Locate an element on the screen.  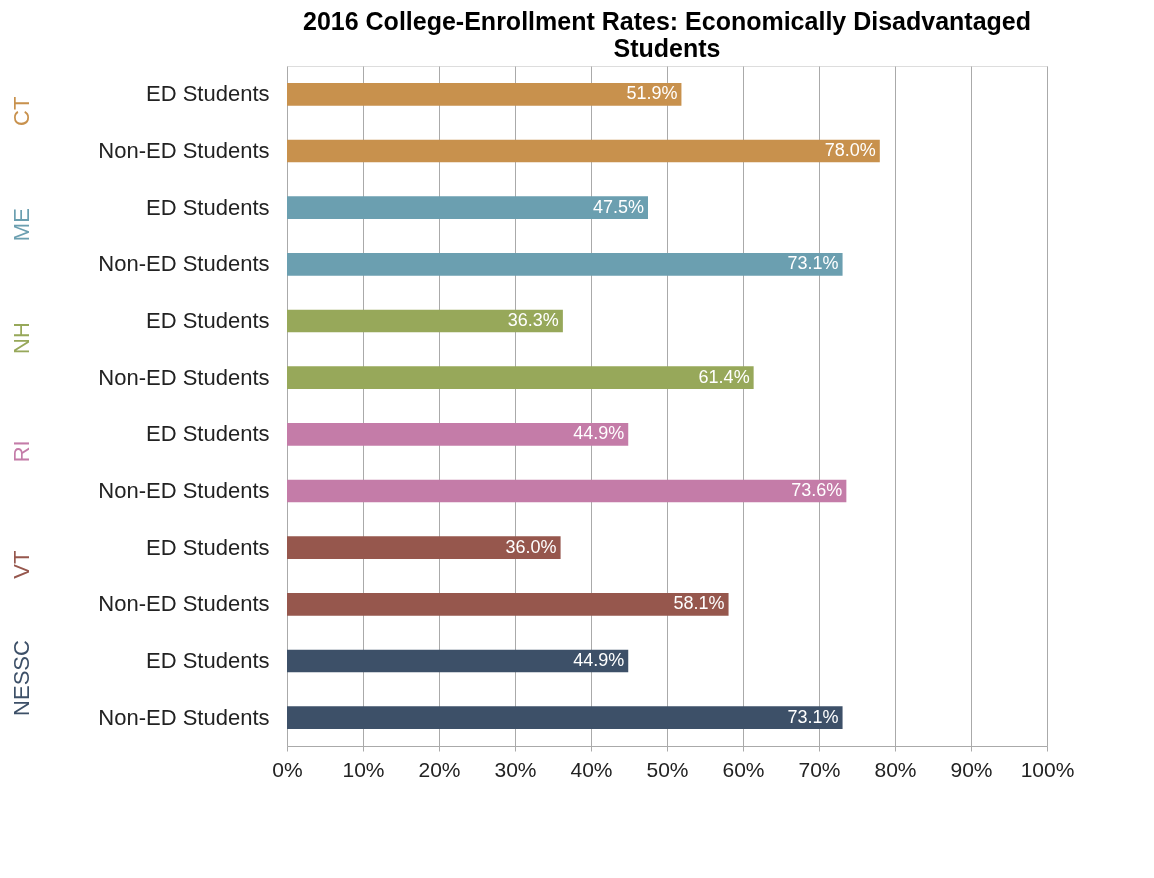
text: RI is located at coordinates (21, 451).